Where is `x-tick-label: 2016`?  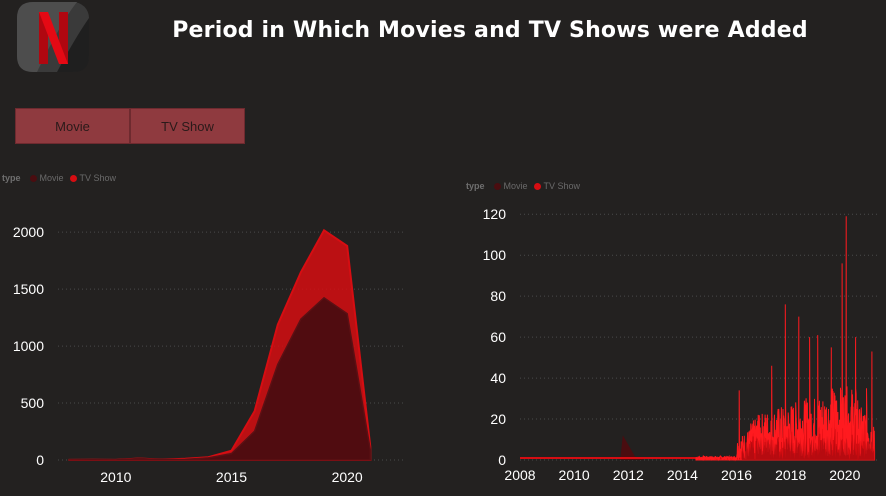
x-tick-label: 2016 is located at coordinates (736, 475).